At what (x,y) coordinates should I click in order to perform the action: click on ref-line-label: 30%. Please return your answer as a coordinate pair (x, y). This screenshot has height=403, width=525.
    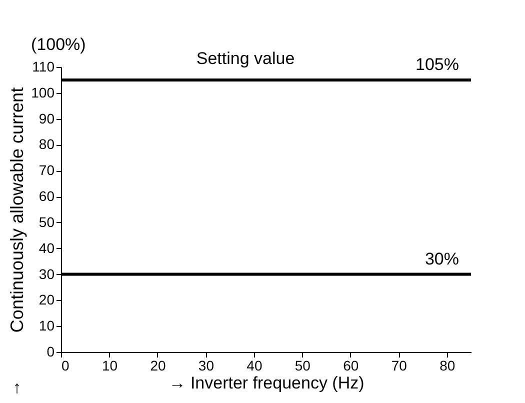
    Looking at the image, I should click on (441, 258).